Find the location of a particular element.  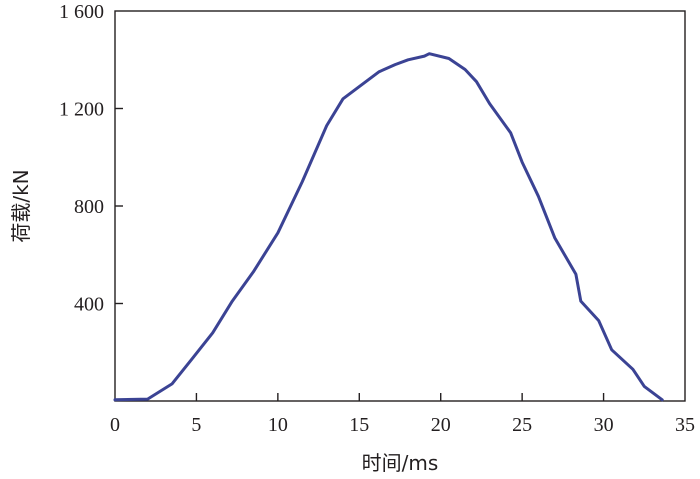

x-tick-label: 20 is located at coordinates (441, 425).